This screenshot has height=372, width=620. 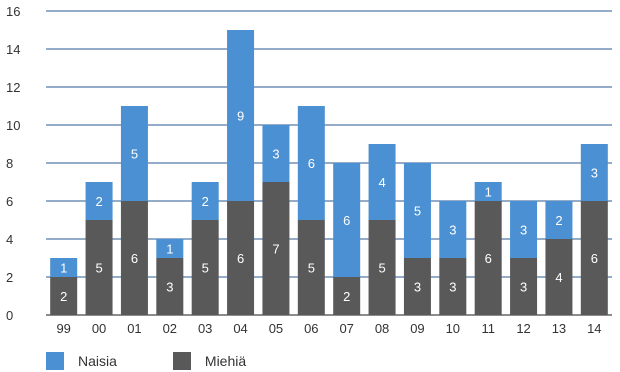 I want to click on data-label-naisia-08: 4, so click(x=381, y=182).